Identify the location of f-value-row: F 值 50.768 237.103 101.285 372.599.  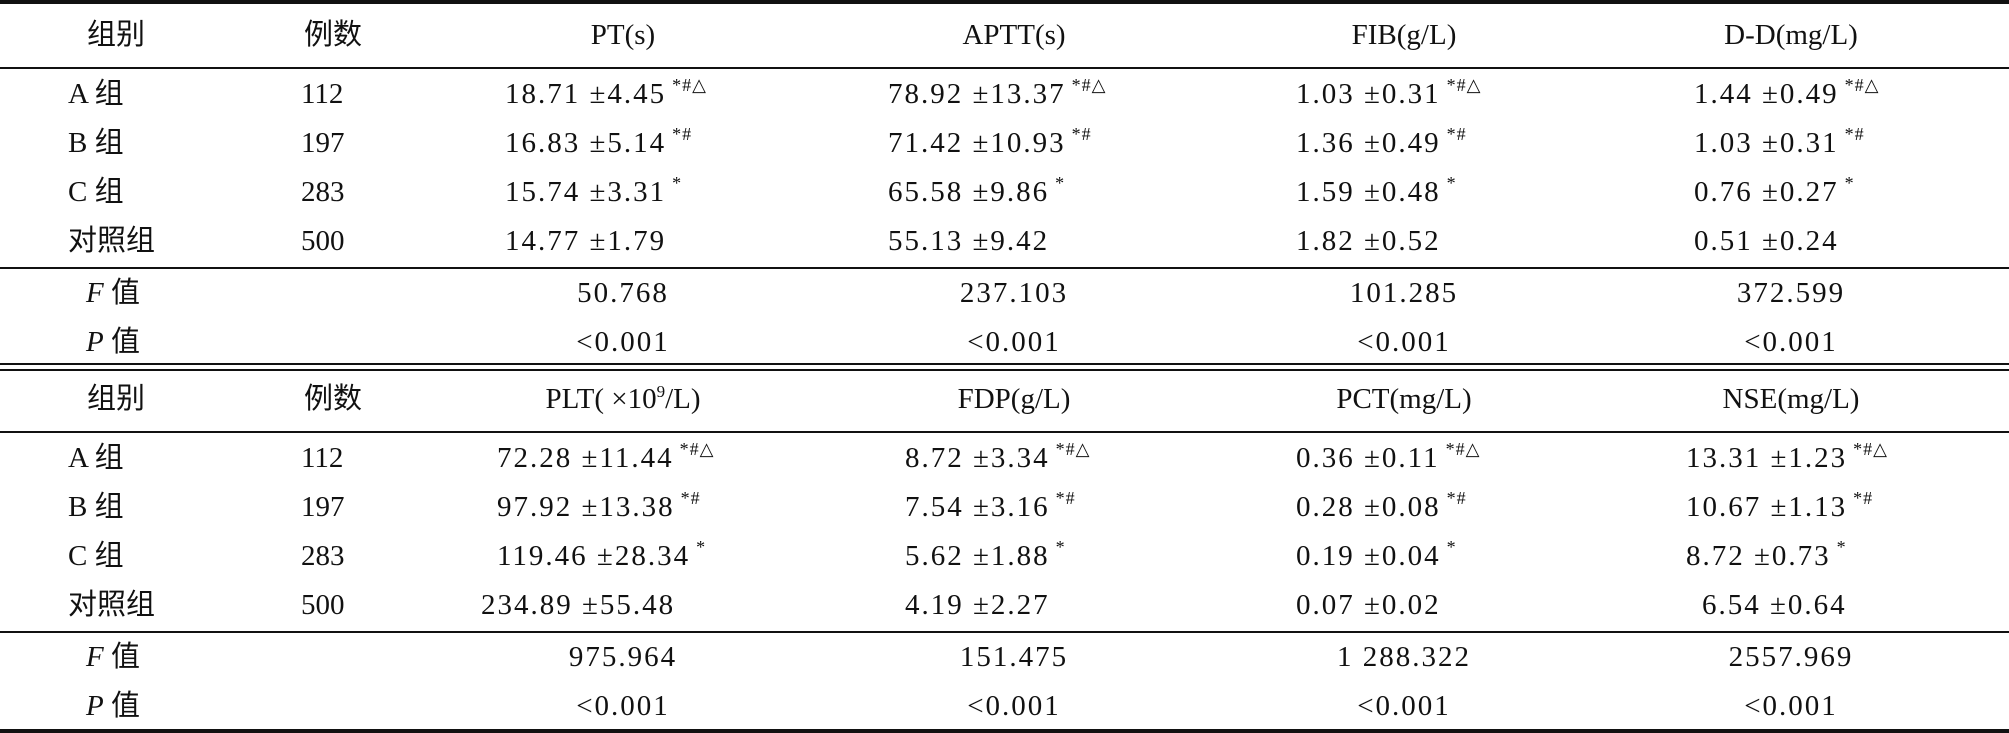
(1004, 293).